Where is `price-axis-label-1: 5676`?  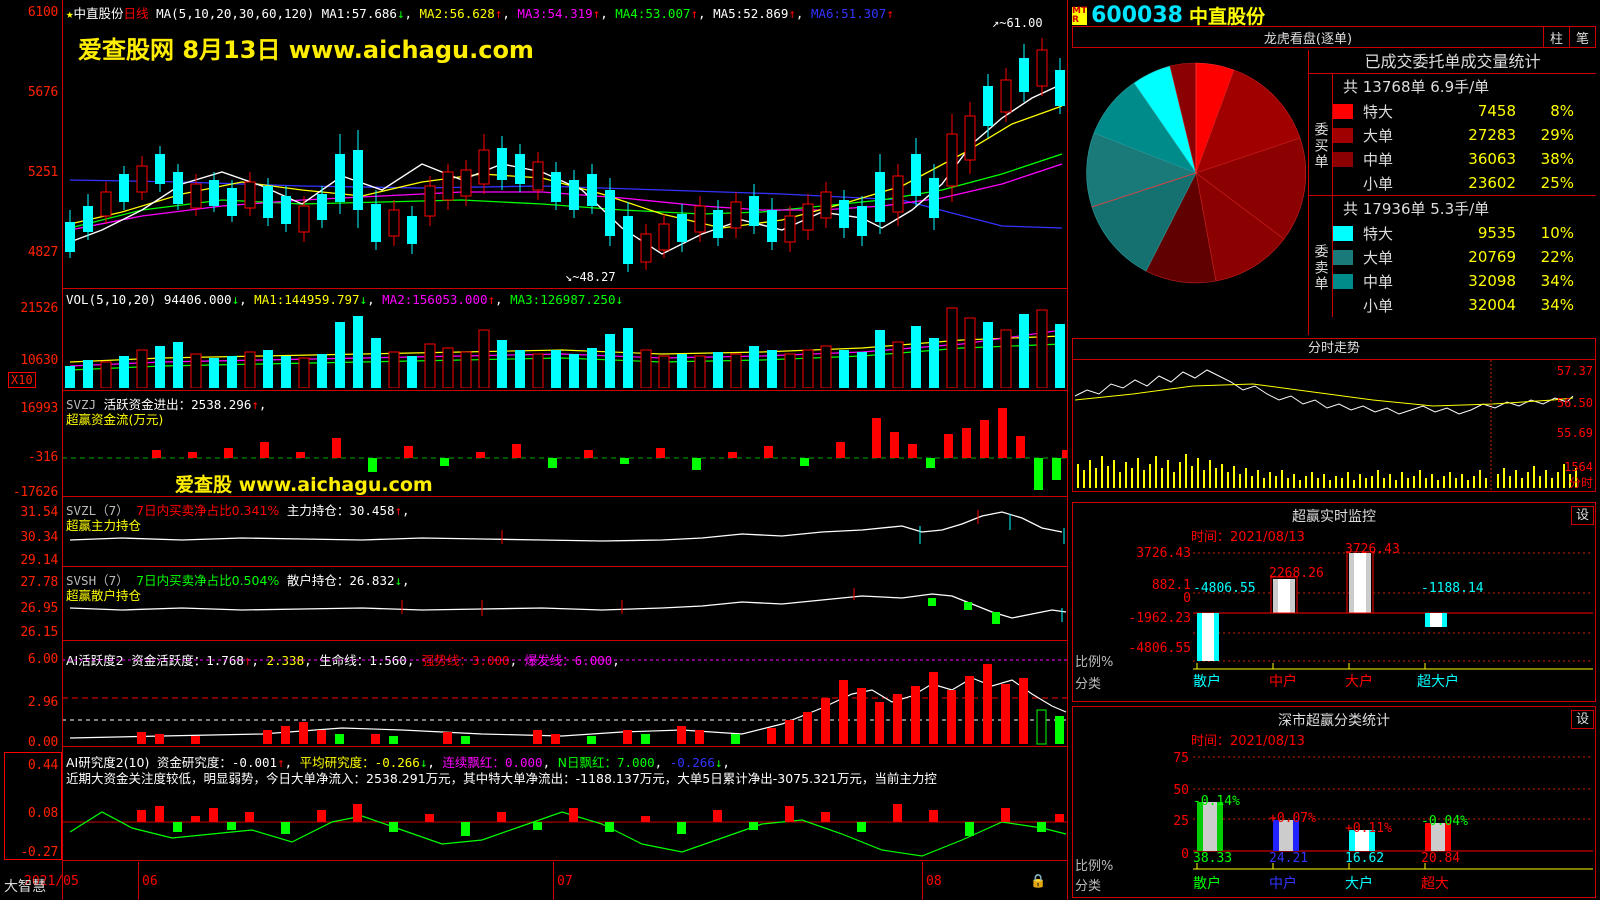
price-axis-label-1: 5676 is located at coordinates (42, 92).